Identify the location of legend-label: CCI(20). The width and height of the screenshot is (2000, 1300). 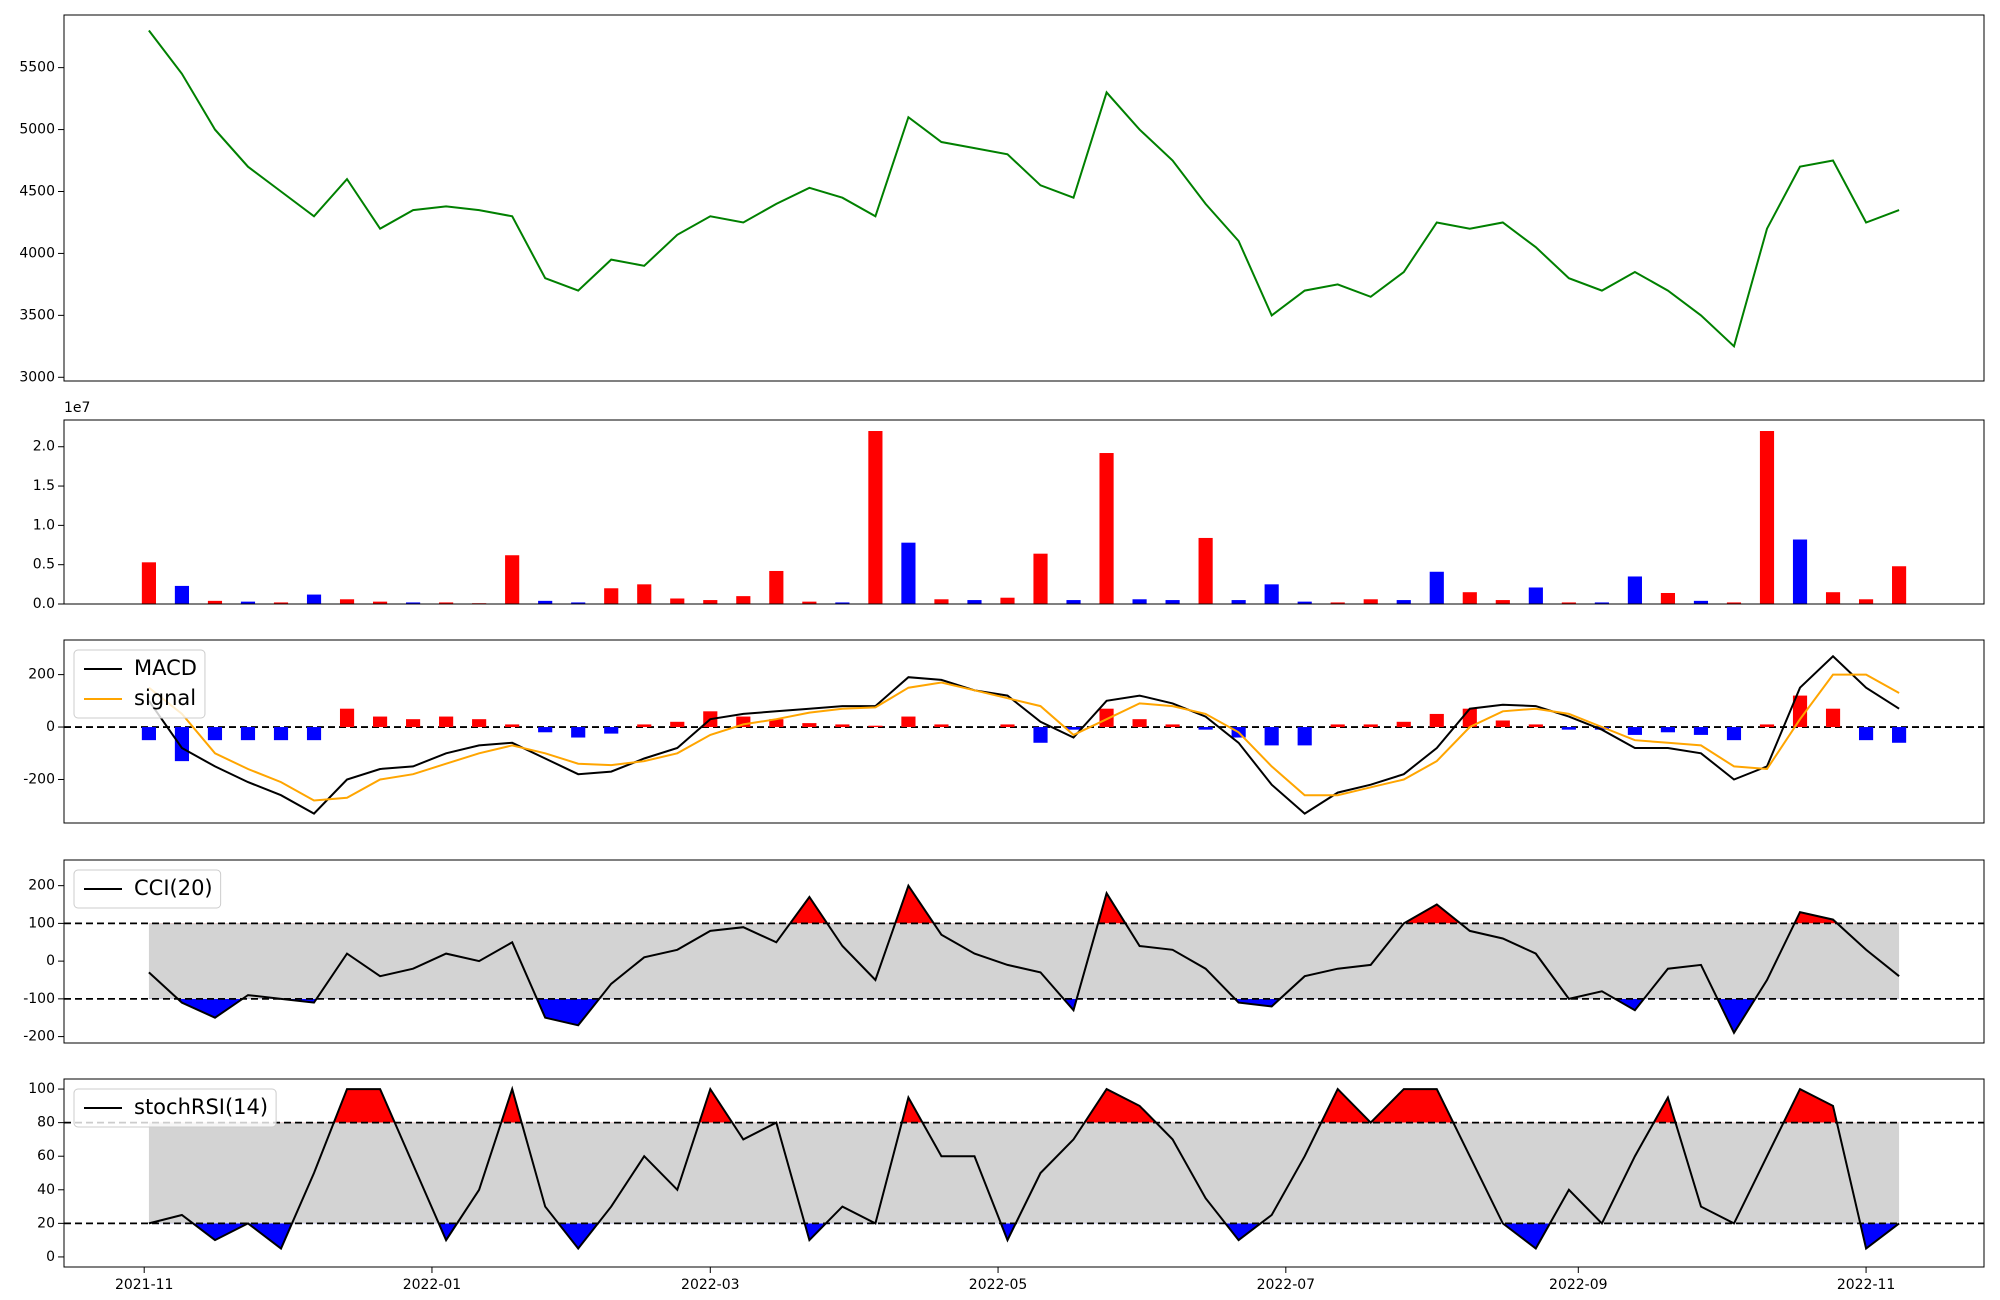
(173, 888).